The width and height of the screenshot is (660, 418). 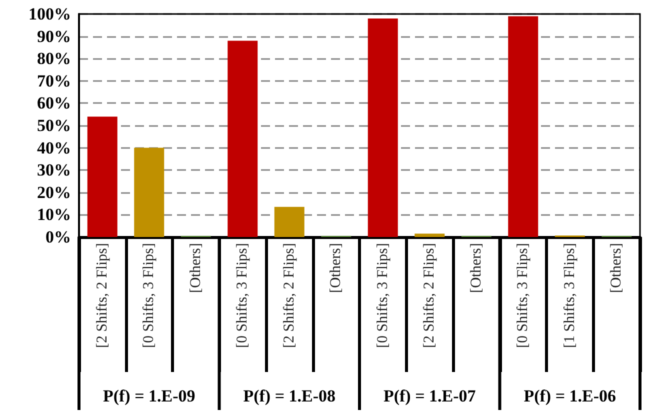 What do you see at coordinates (54, 170) in the screenshot?
I see `y-tick-label: 30%` at bounding box center [54, 170].